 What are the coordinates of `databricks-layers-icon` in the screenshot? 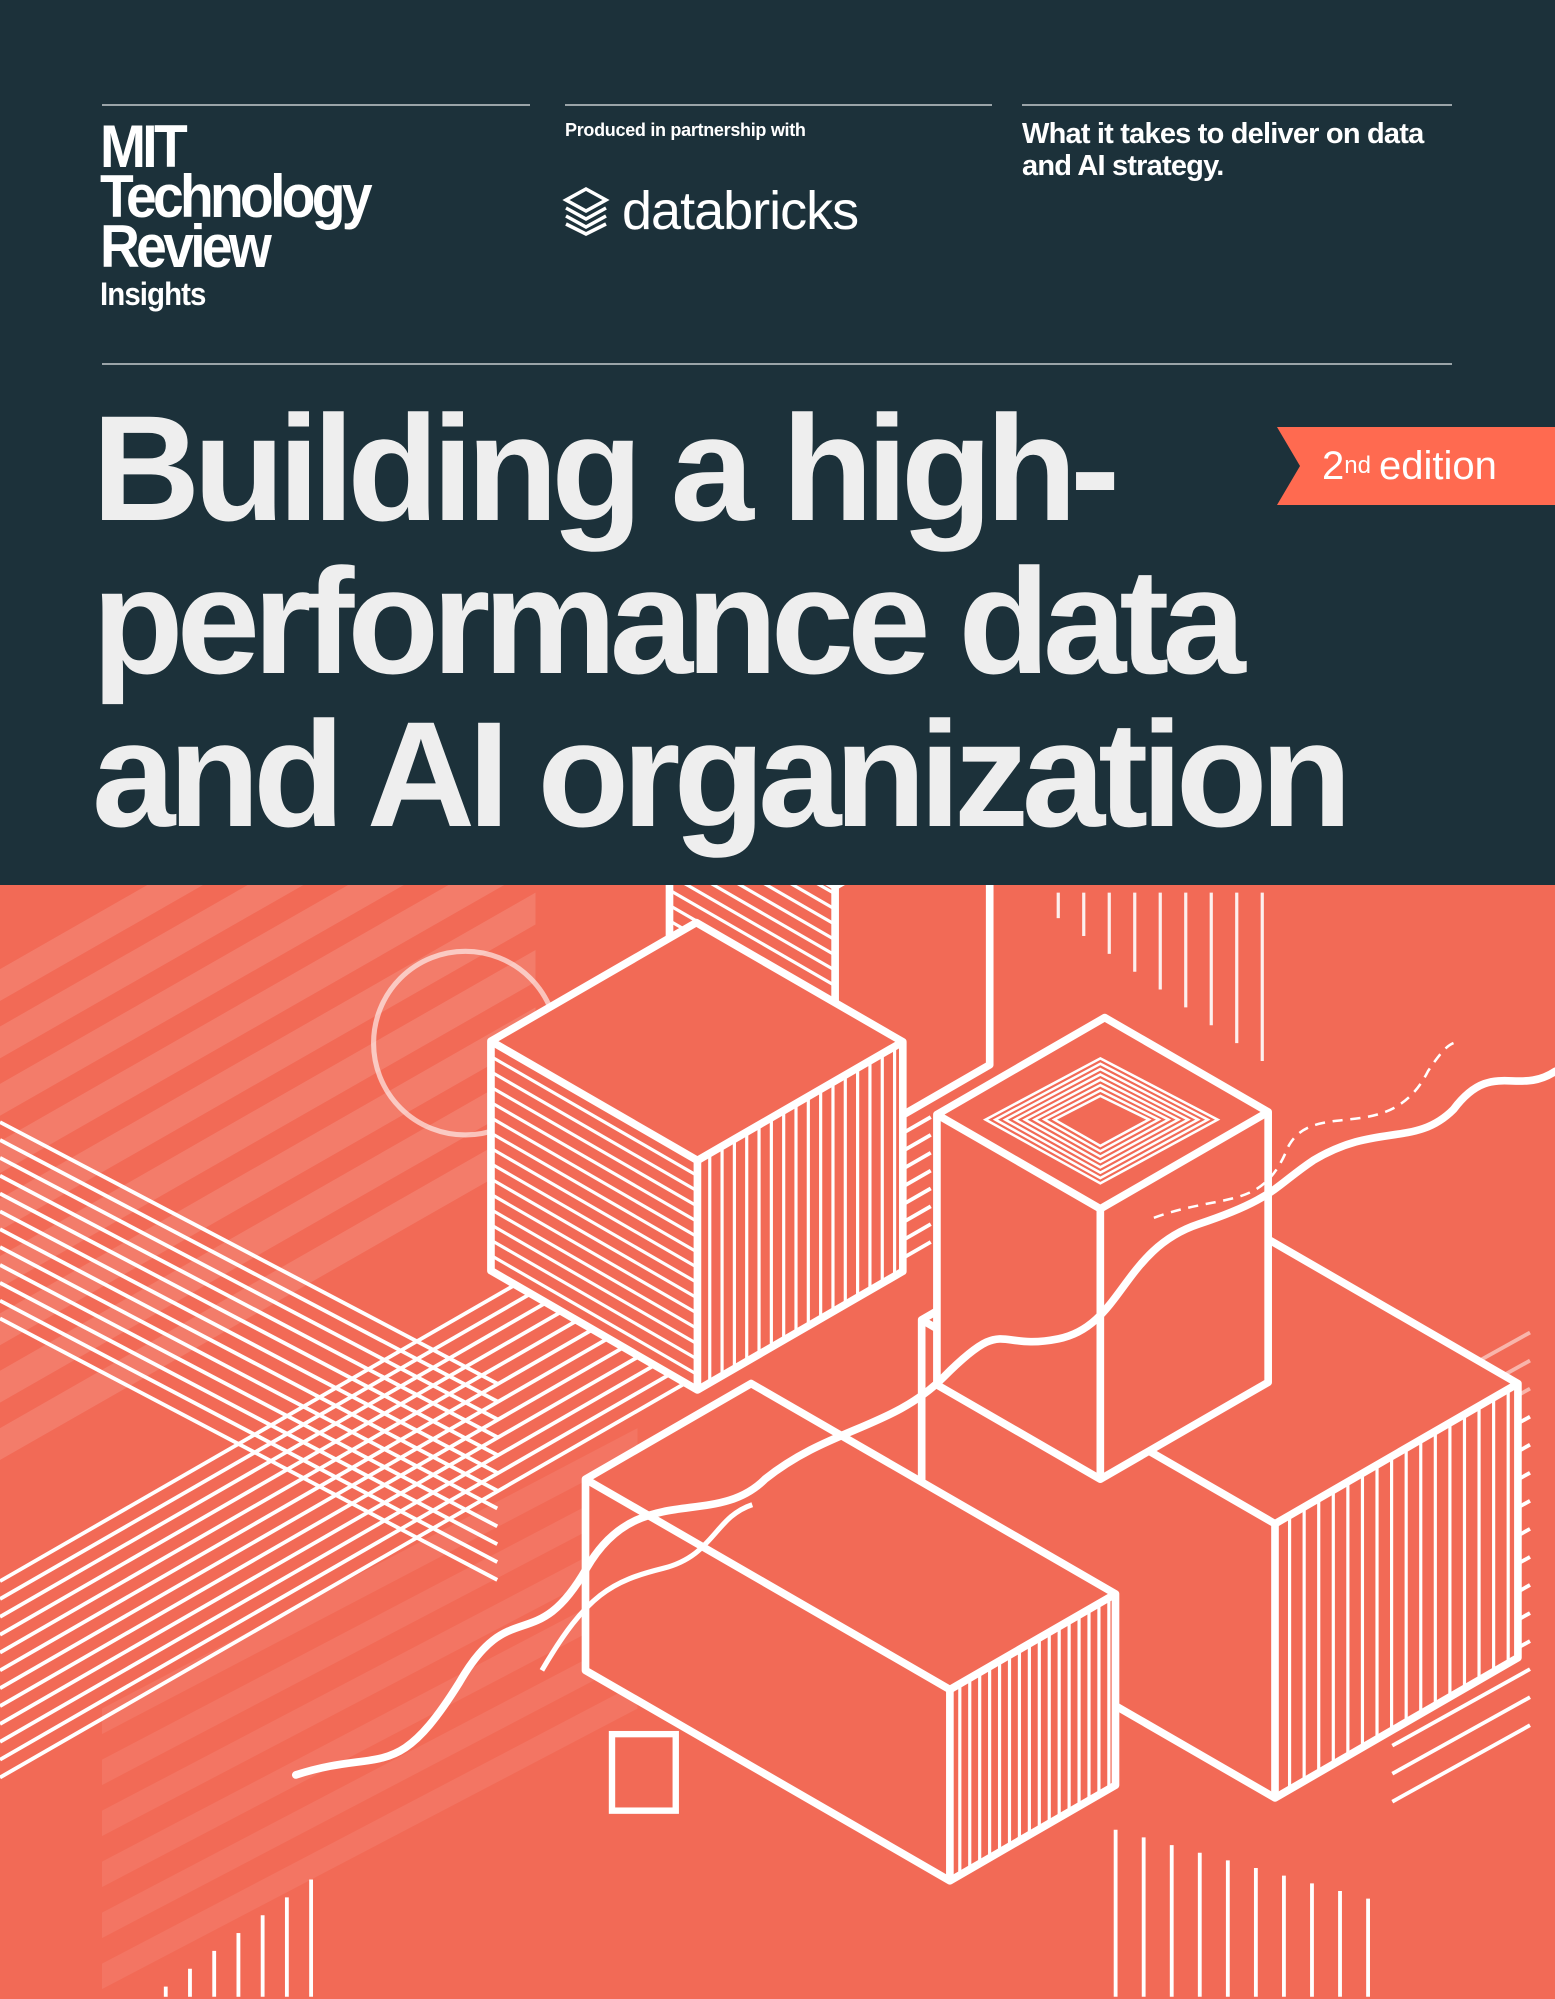 It's located at (586, 211).